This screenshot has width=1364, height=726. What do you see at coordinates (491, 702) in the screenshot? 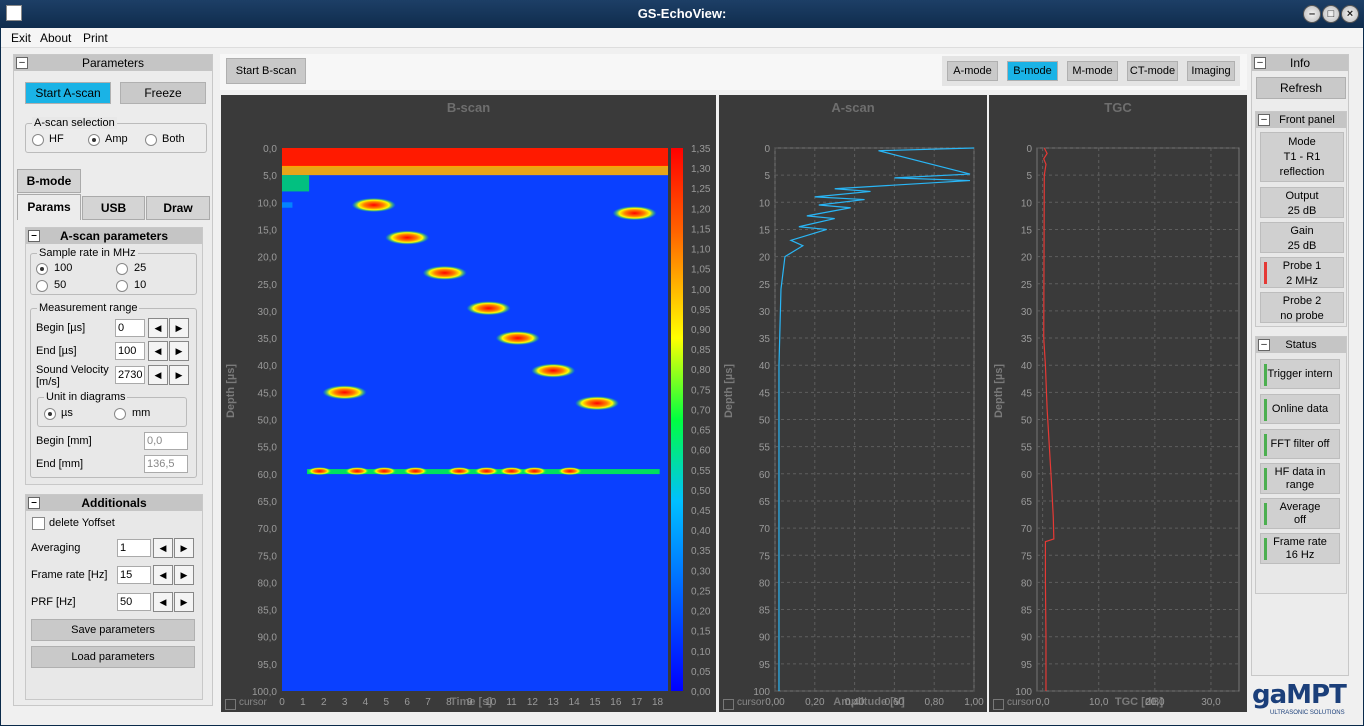
I see `bscan-xtick: 10` at bounding box center [491, 702].